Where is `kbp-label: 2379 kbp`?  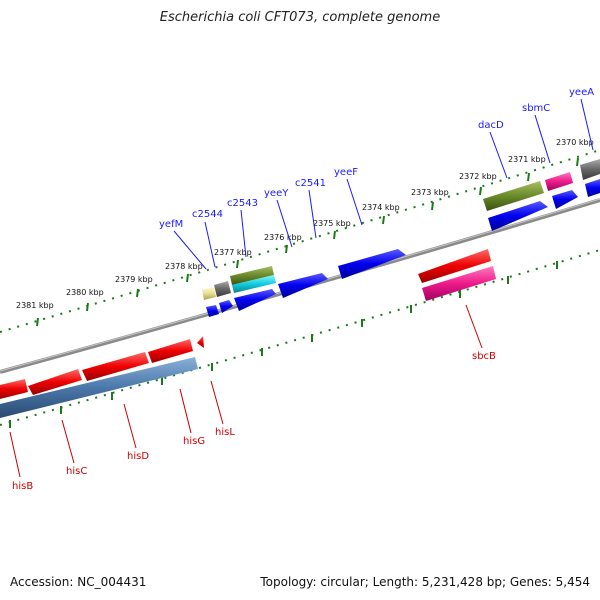 kbp-label: 2379 kbp is located at coordinates (134, 279).